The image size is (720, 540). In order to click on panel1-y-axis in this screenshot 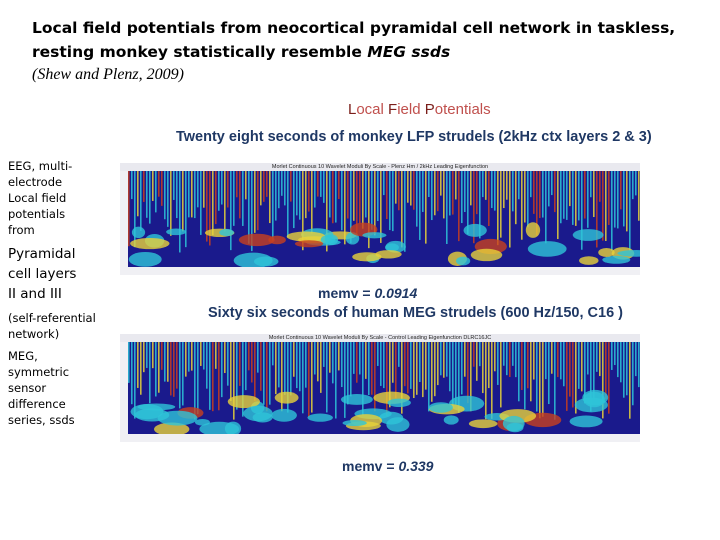, I will do `click(124, 219)`.